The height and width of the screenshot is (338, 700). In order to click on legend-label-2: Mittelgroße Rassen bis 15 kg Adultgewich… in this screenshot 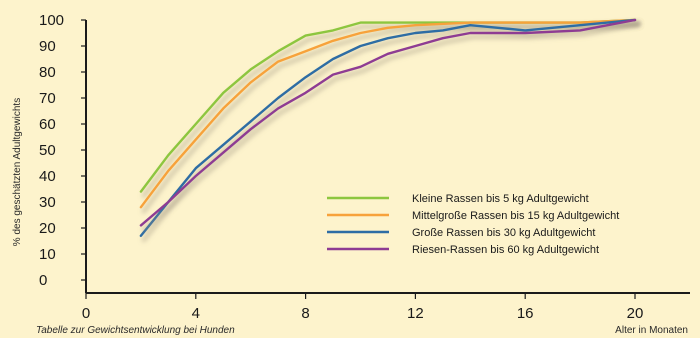, I will do `click(515, 216)`.